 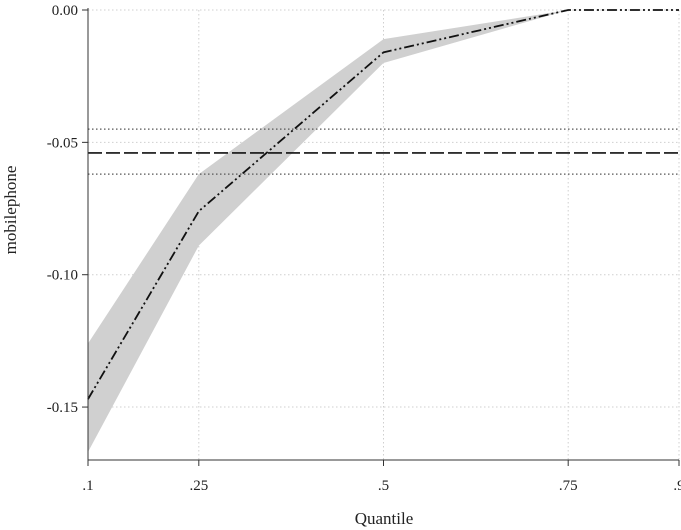 I want to click on x-tick-label: .25, so click(x=198, y=486).